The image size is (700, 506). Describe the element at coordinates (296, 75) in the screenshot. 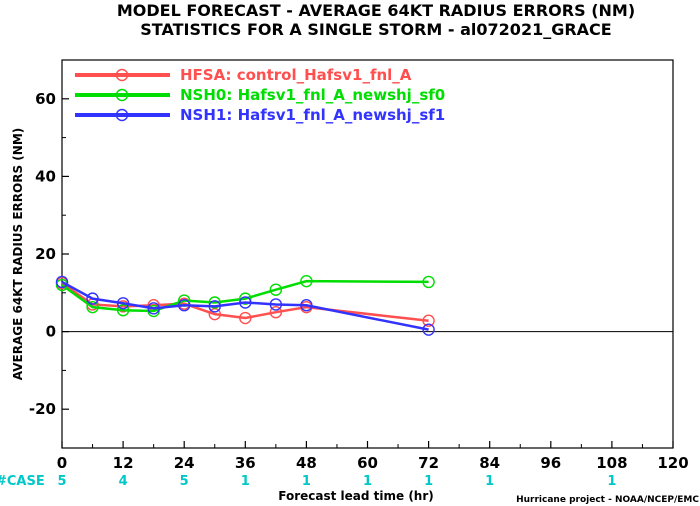

I see `legend-entry: HFSA: control_Hafsv1_fnl_A` at that location.